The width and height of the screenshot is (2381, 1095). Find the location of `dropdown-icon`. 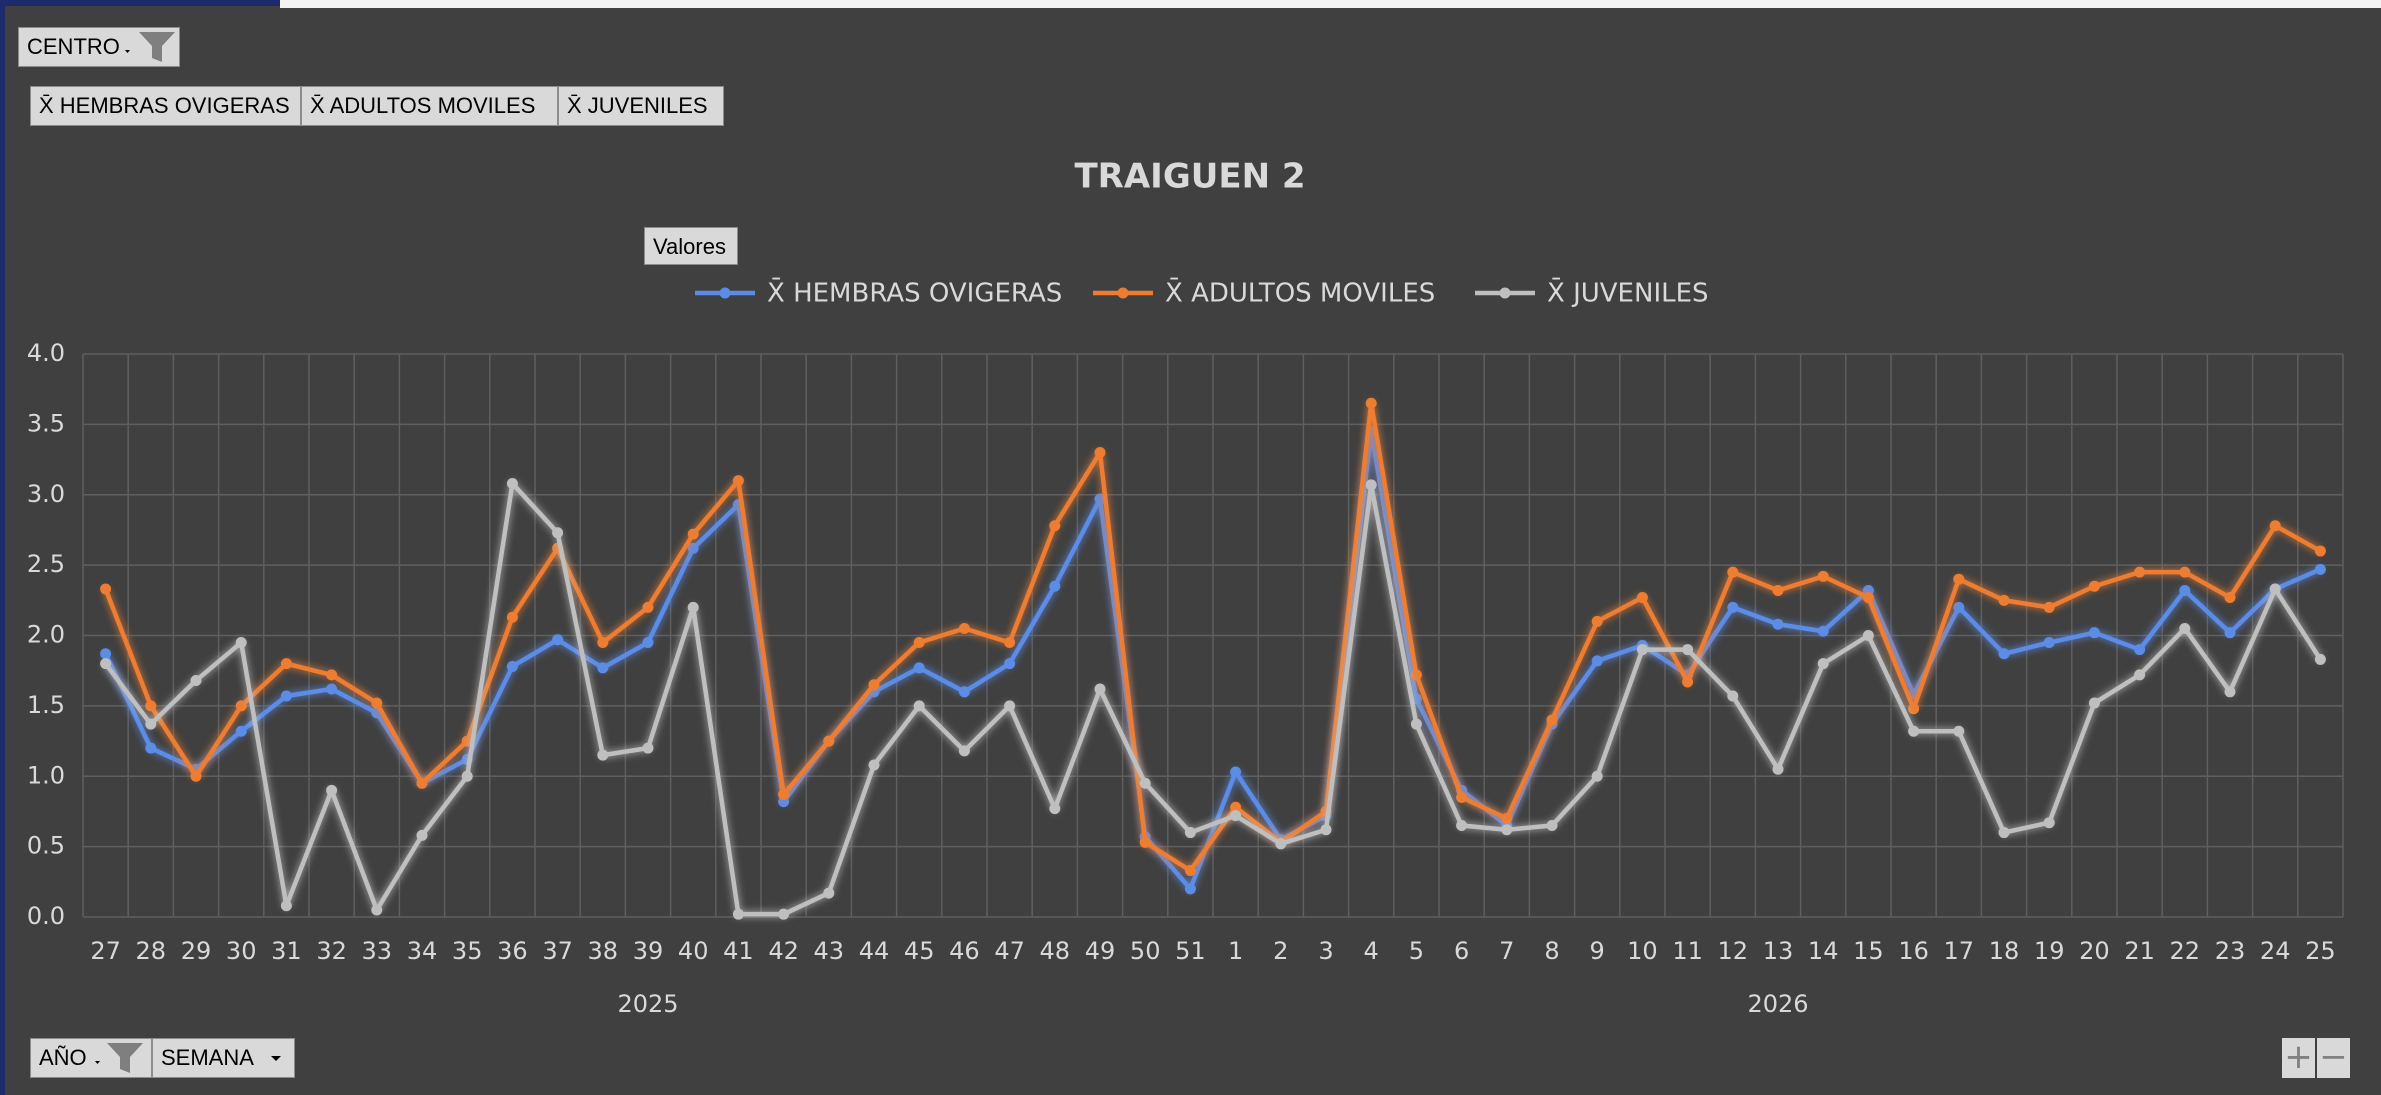

dropdown-icon is located at coordinates (276, 1058).